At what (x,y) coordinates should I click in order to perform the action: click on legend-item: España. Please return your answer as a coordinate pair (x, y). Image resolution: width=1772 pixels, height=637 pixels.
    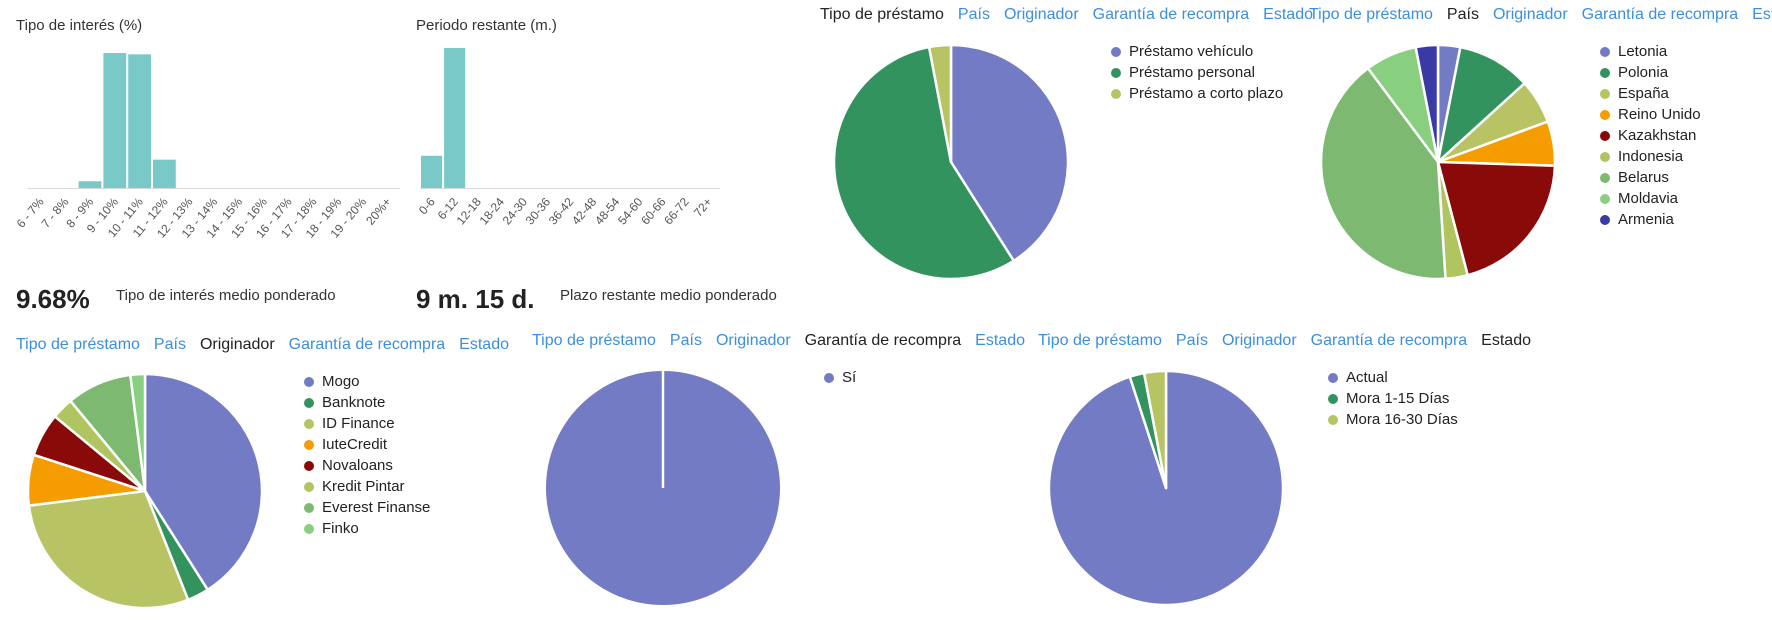
    Looking at the image, I should click on (1650, 93).